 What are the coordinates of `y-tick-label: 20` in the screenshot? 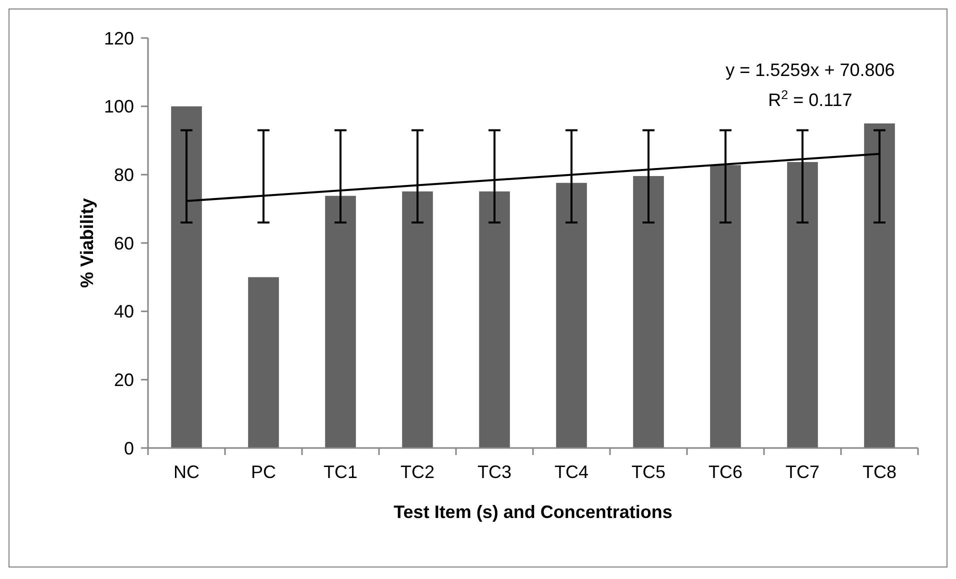 It's located at (124, 380).